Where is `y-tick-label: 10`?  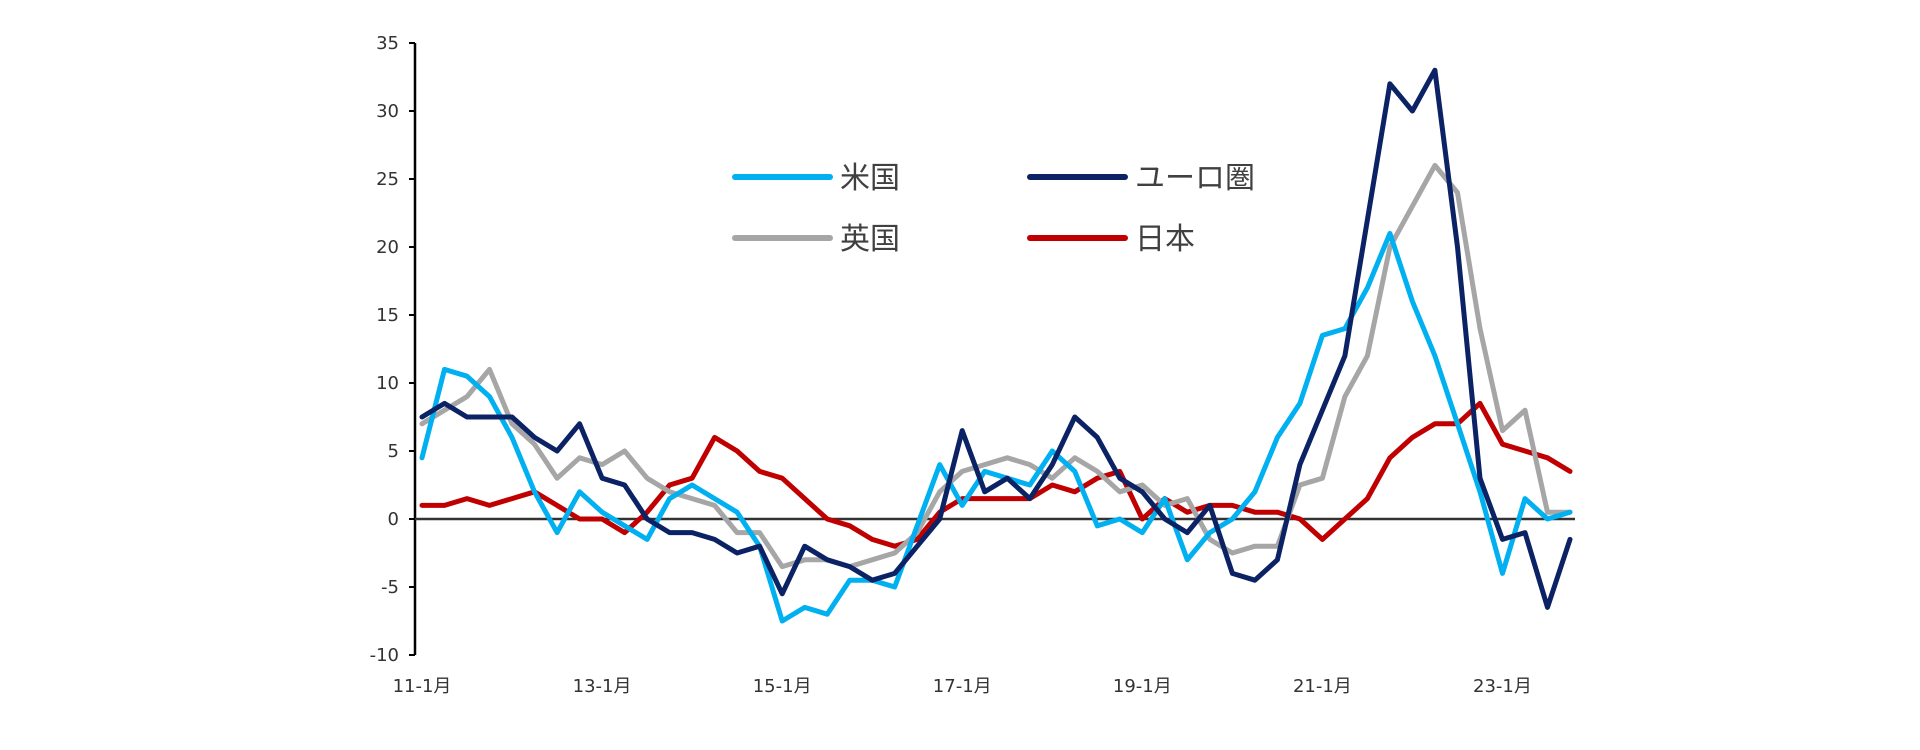
y-tick-label: 10 is located at coordinates (387, 383).